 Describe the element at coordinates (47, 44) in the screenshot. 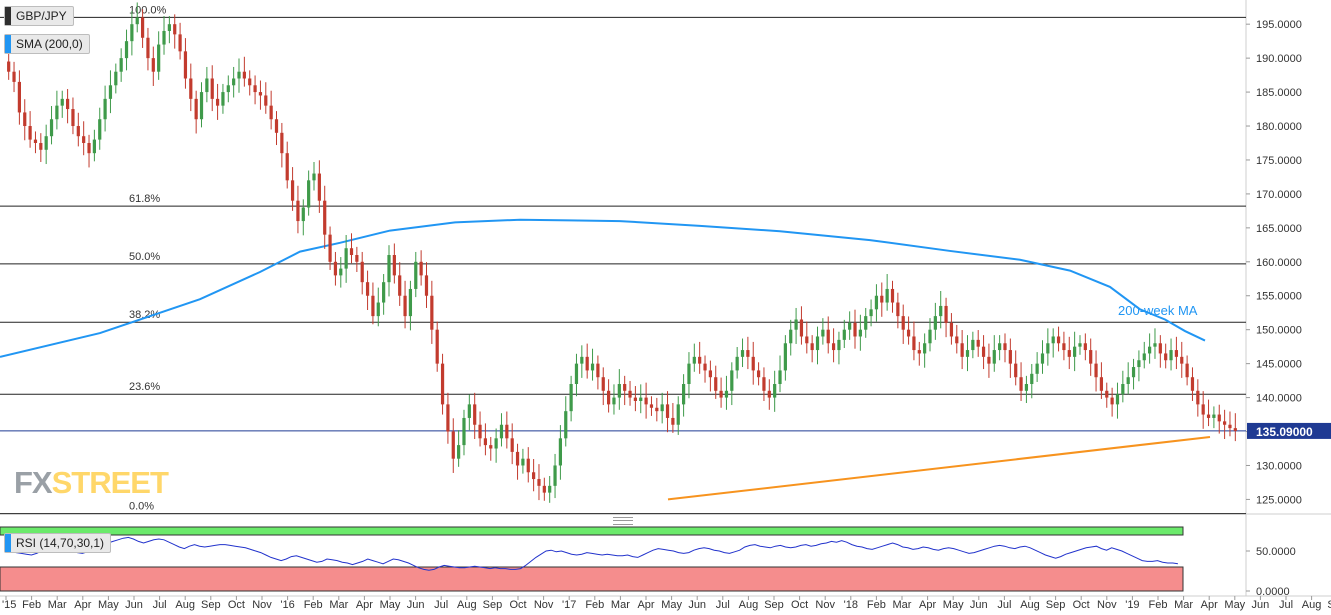

I see `sma-legend: SMA (200,0)` at that location.